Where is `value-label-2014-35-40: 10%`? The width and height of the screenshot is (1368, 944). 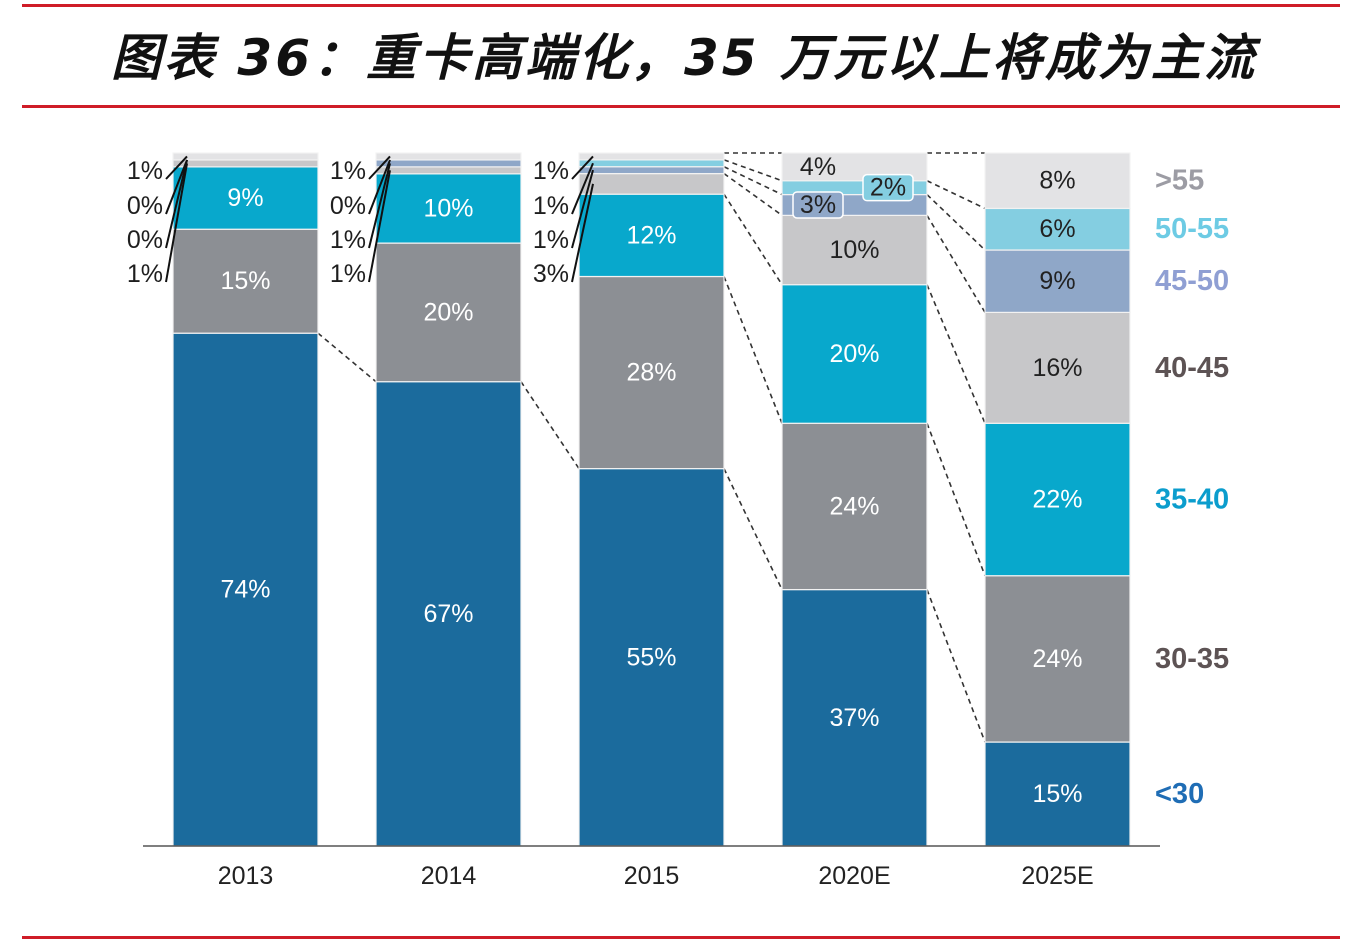
value-label-2014-35-40: 10% is located at coordinates (448, 208).